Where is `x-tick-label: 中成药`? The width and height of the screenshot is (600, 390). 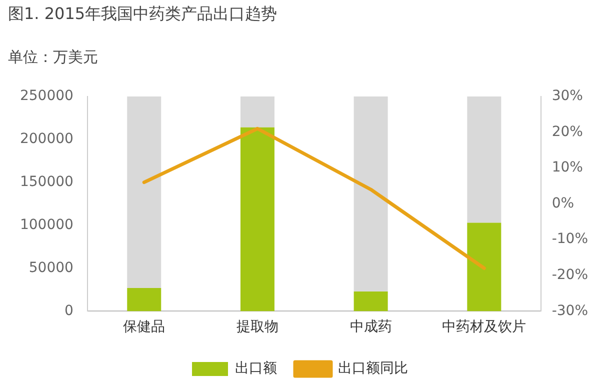 x-tick-label: 中成药 is located at coordinates (371, 327).